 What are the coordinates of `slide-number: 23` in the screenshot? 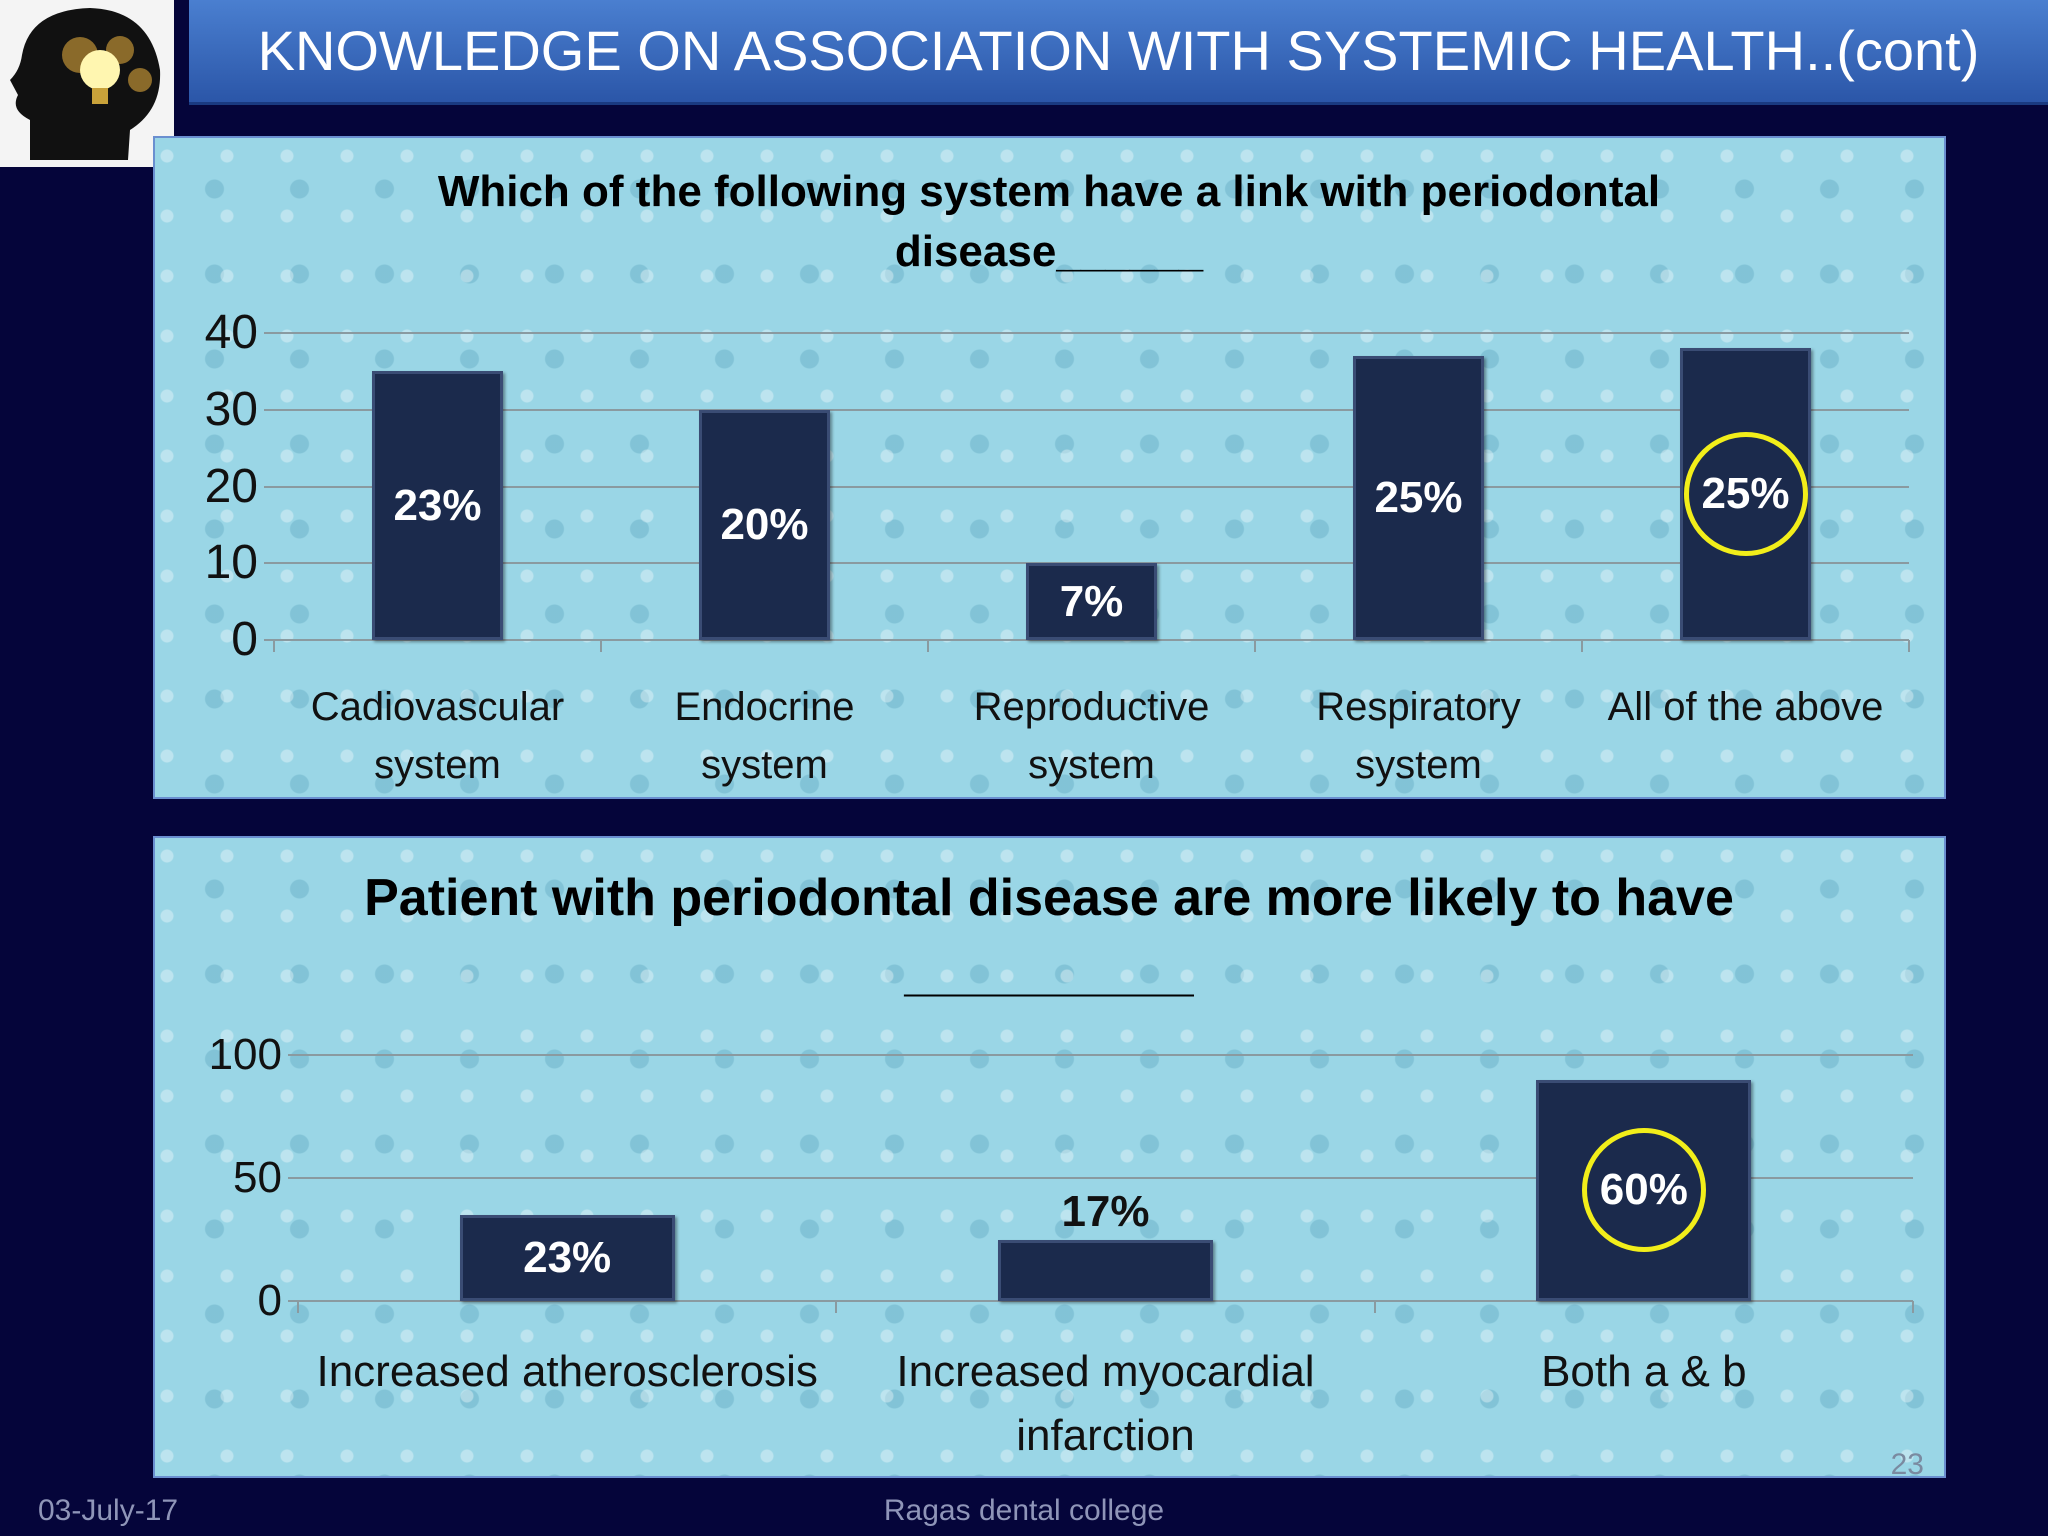 It's located at (1907, 1464).